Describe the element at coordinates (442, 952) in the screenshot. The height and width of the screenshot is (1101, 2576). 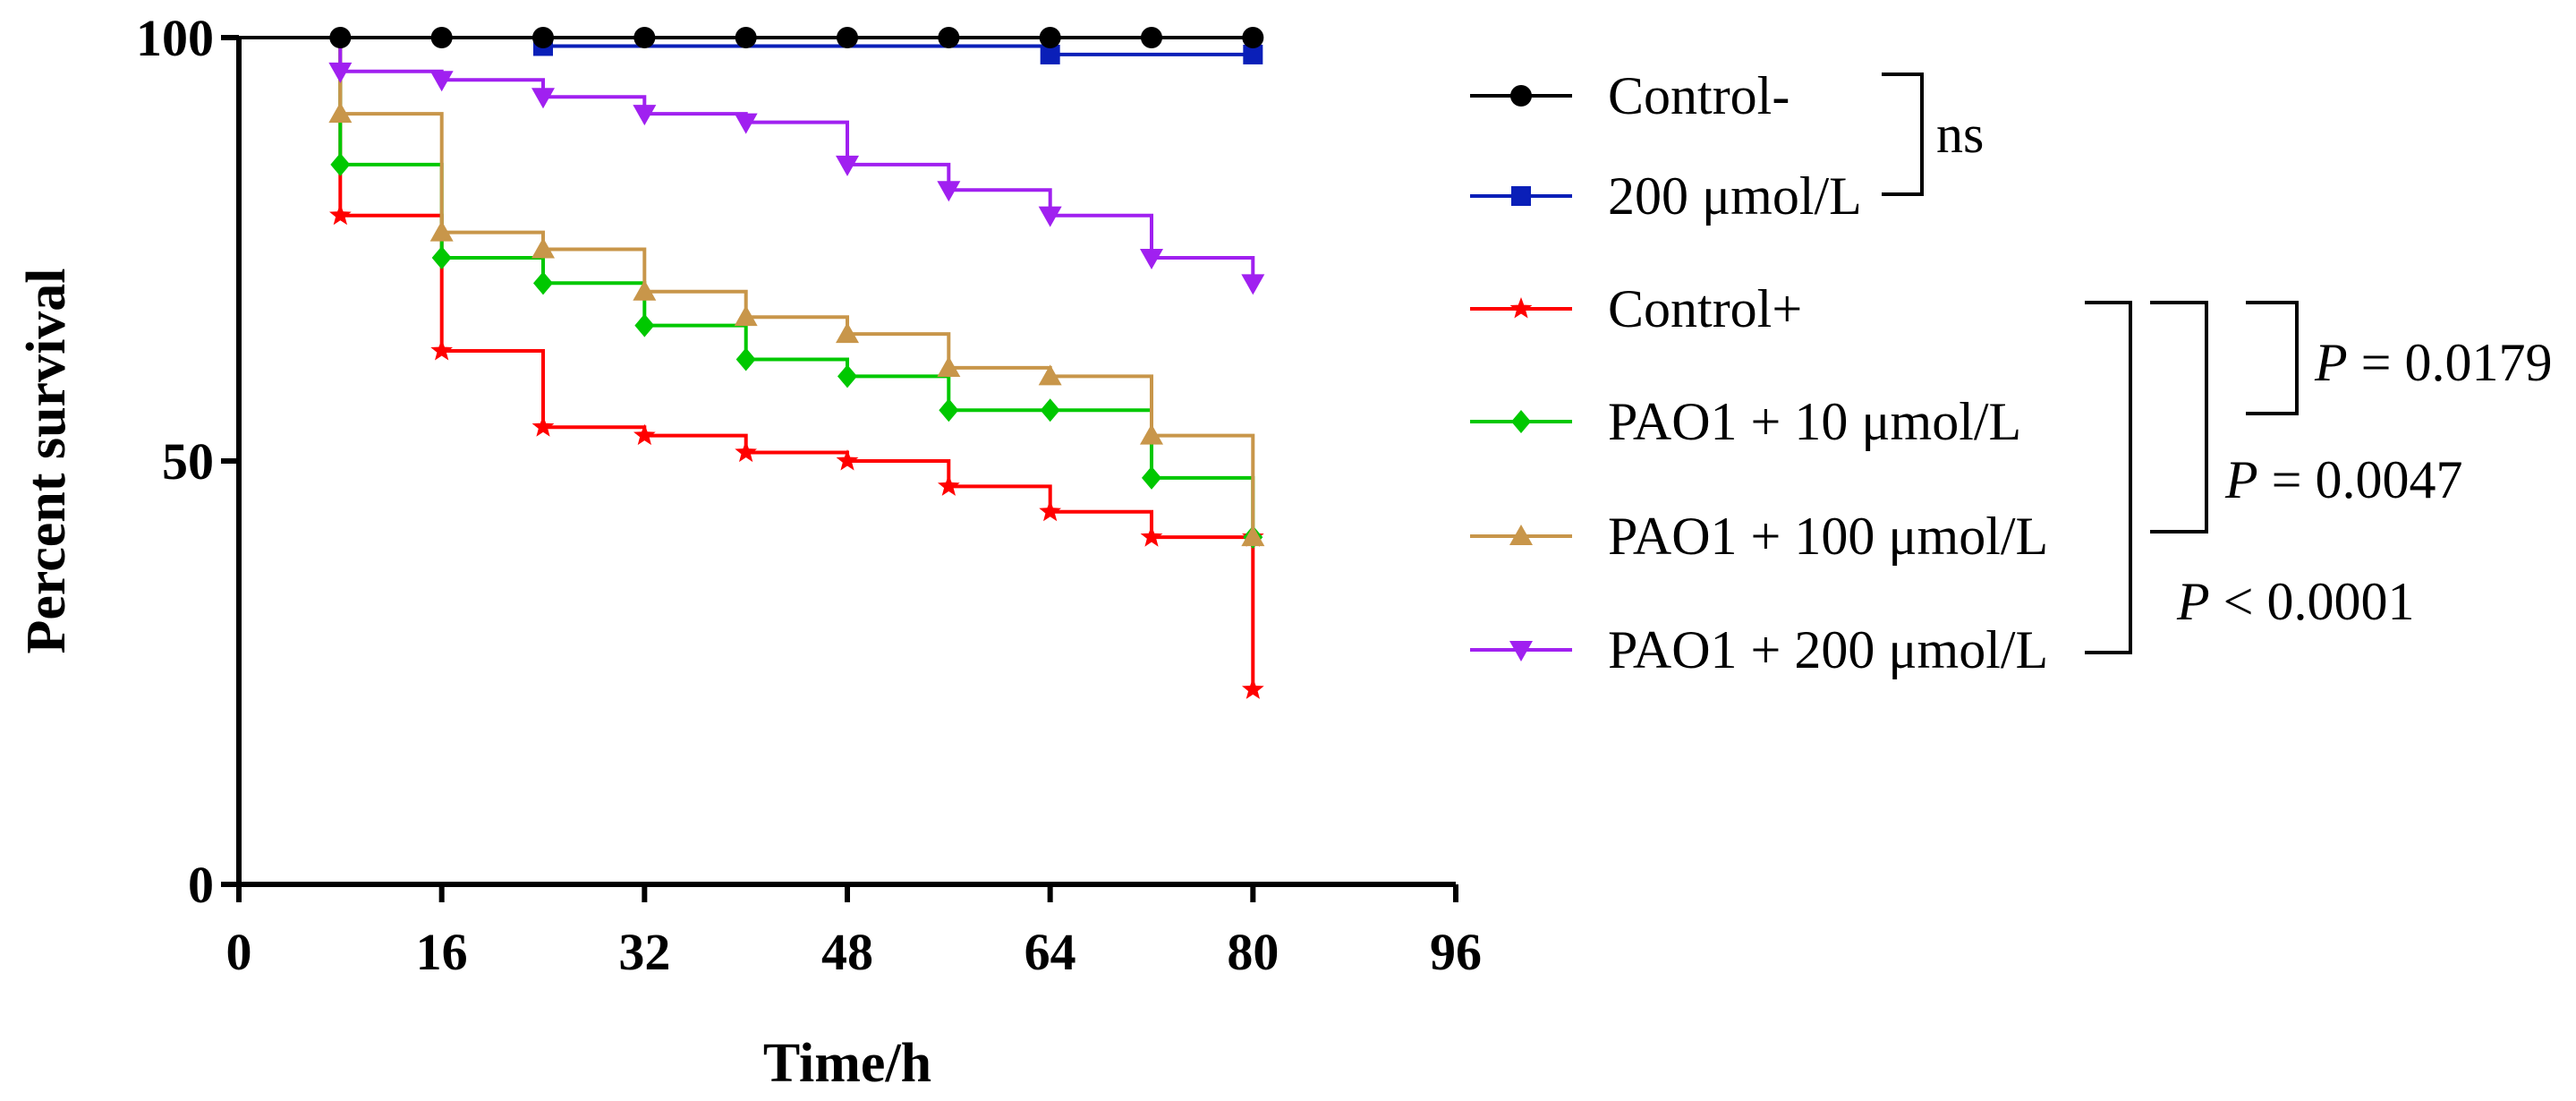
I see `x-tick-label: 16` at that location.